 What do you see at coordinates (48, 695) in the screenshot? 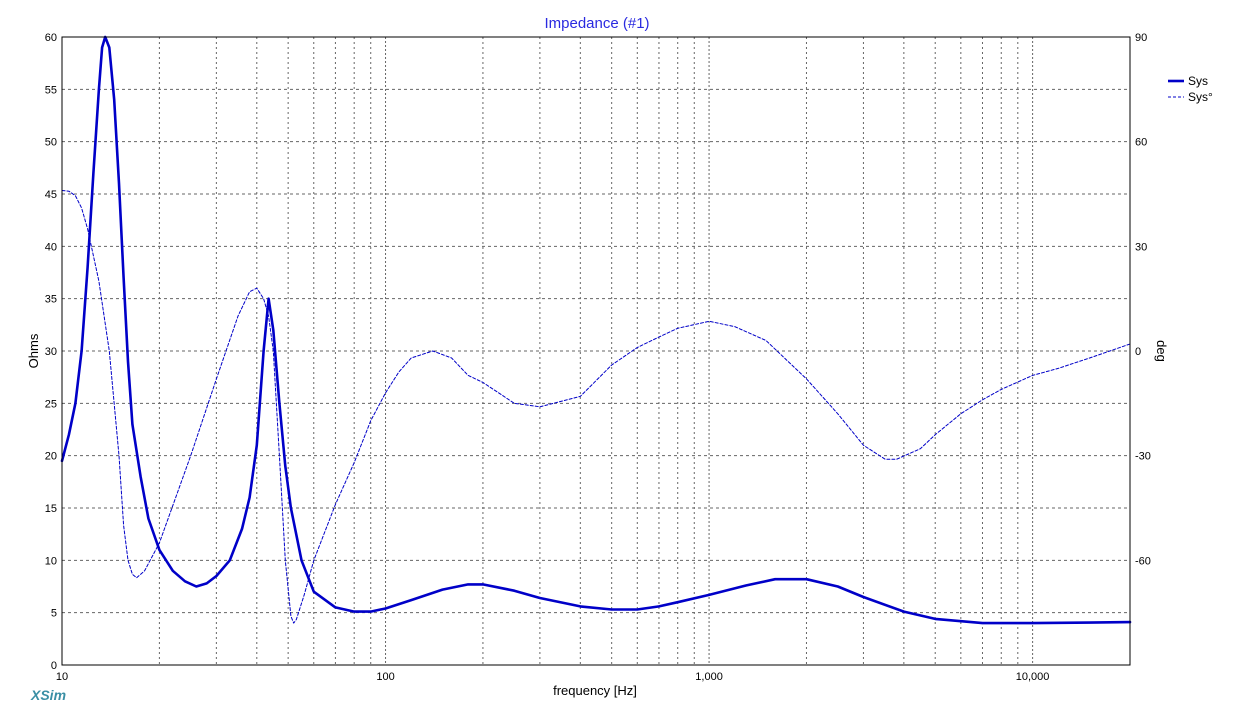
I see `xsim-logo: XSim` at bounding box center [48, 695].